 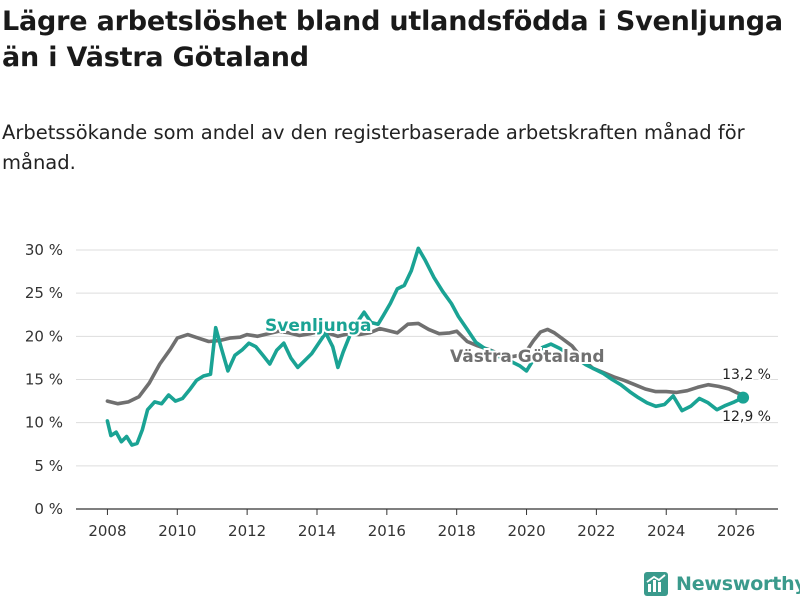 I want to click on brand-name: Newsworthy, so click(x=738, y=584).